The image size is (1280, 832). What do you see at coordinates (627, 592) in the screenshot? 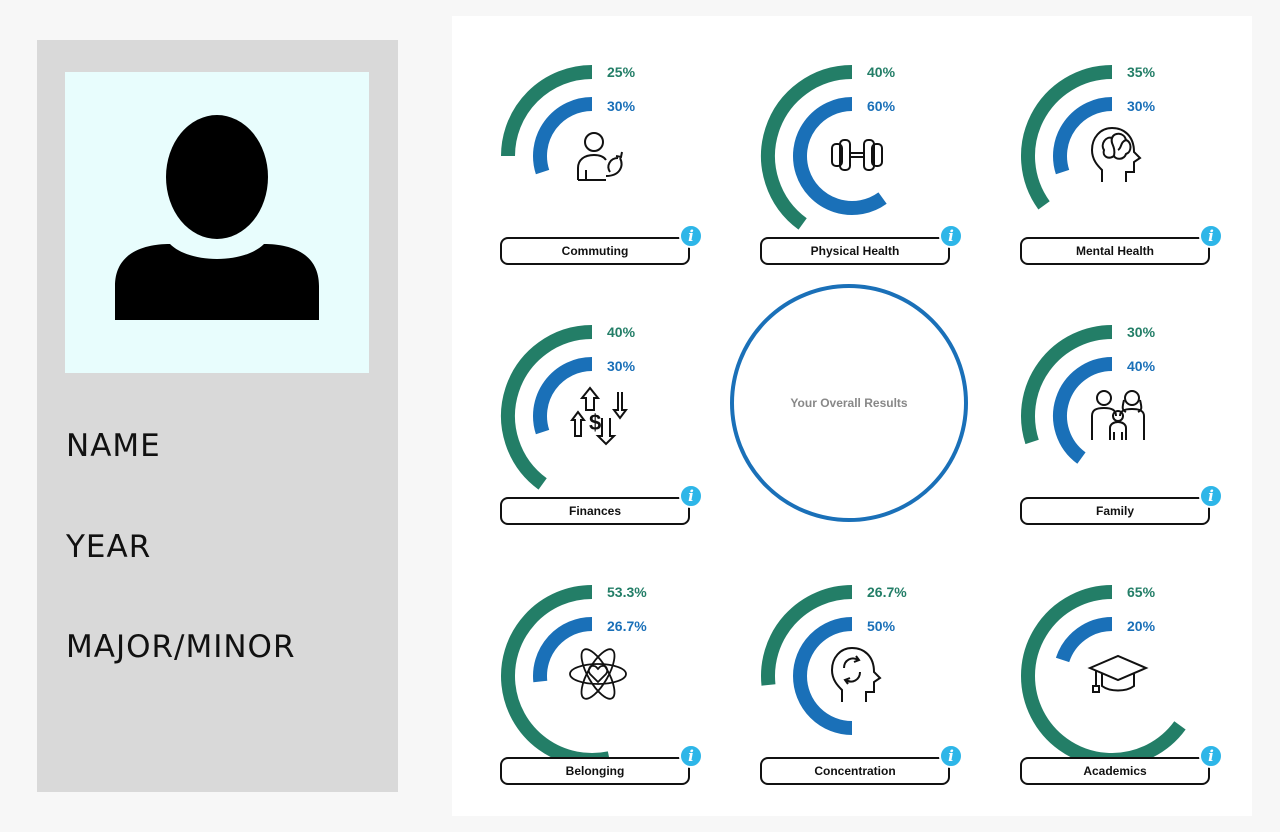
I see `outer-percent: 53.3%` at bounding box center [627, 592].